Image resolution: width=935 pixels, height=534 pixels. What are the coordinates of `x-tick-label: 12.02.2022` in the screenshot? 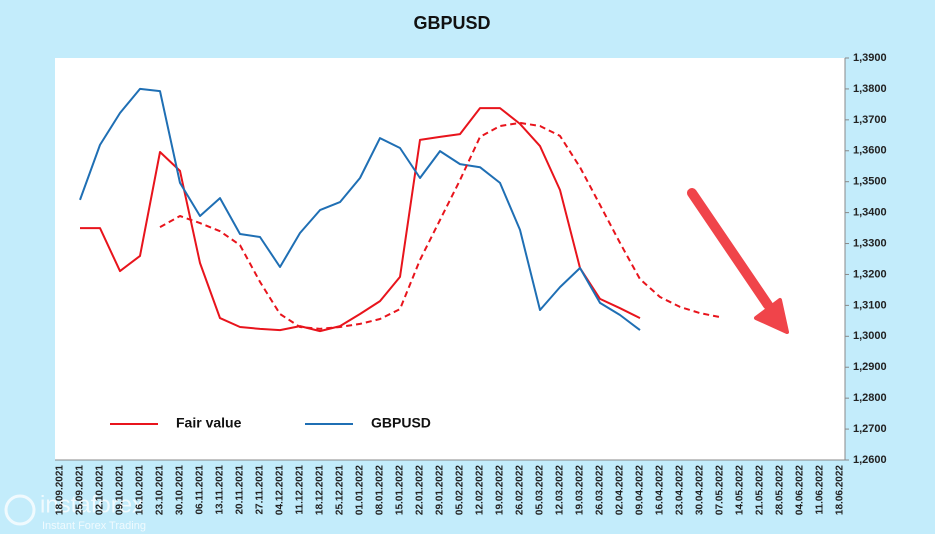 It's located at (480, 490).